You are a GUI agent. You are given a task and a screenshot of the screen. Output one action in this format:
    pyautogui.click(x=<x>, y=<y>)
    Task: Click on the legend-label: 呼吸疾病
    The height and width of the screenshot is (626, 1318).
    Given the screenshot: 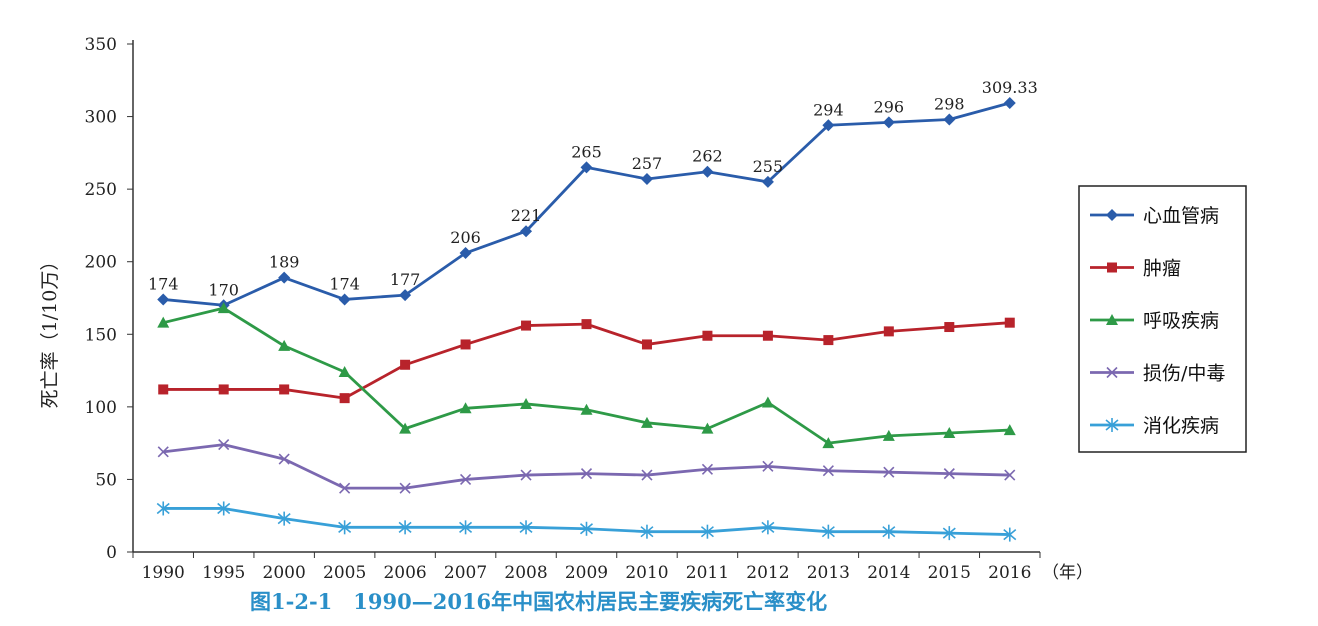 What is the action you would take?
    pyautogui.click(x=1181, y=321)
    